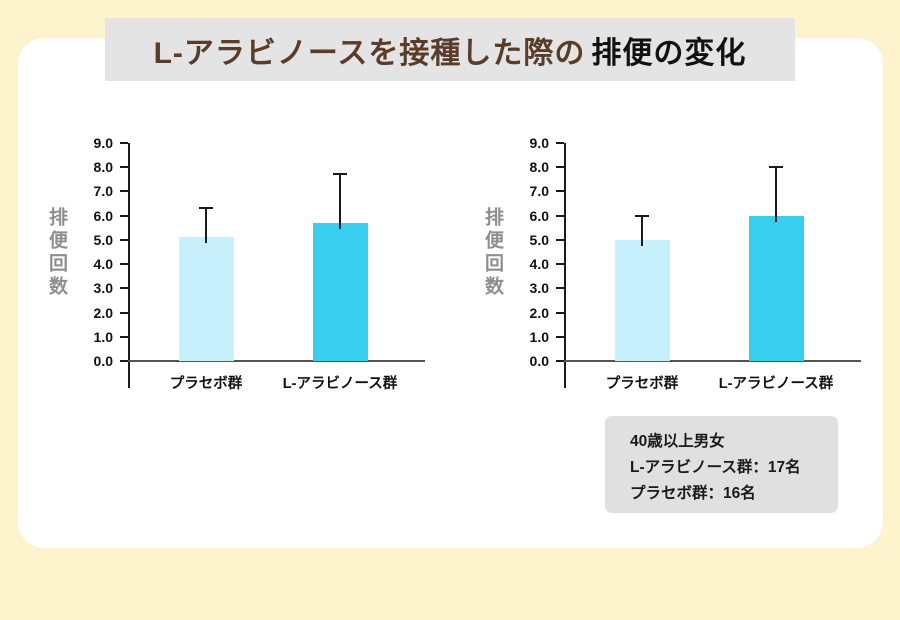  Describe the element at coordinates (369, 53) in the screenshot. I see `title-text-brown: L-アラビノースを接種した際の` at that location.